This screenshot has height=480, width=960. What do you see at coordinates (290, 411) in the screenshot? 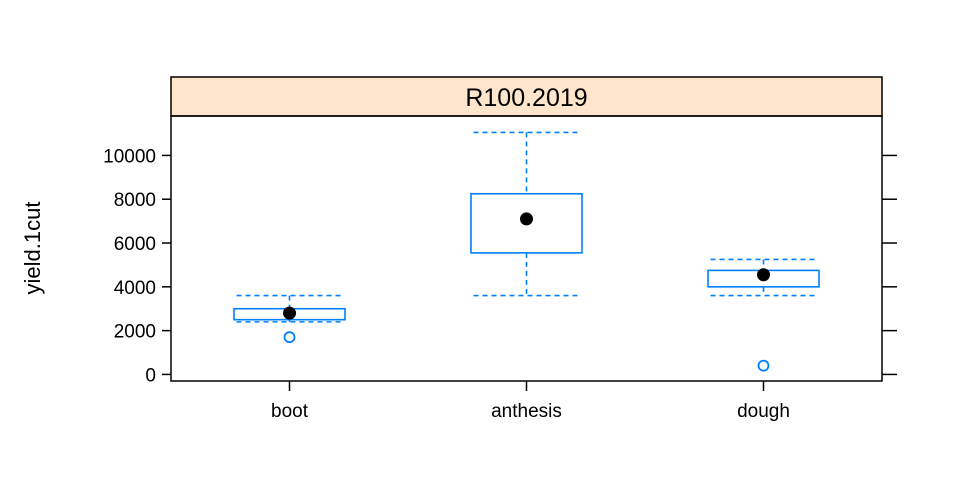
I see `x-tick-label: boot` at bounding box center [290, 411].